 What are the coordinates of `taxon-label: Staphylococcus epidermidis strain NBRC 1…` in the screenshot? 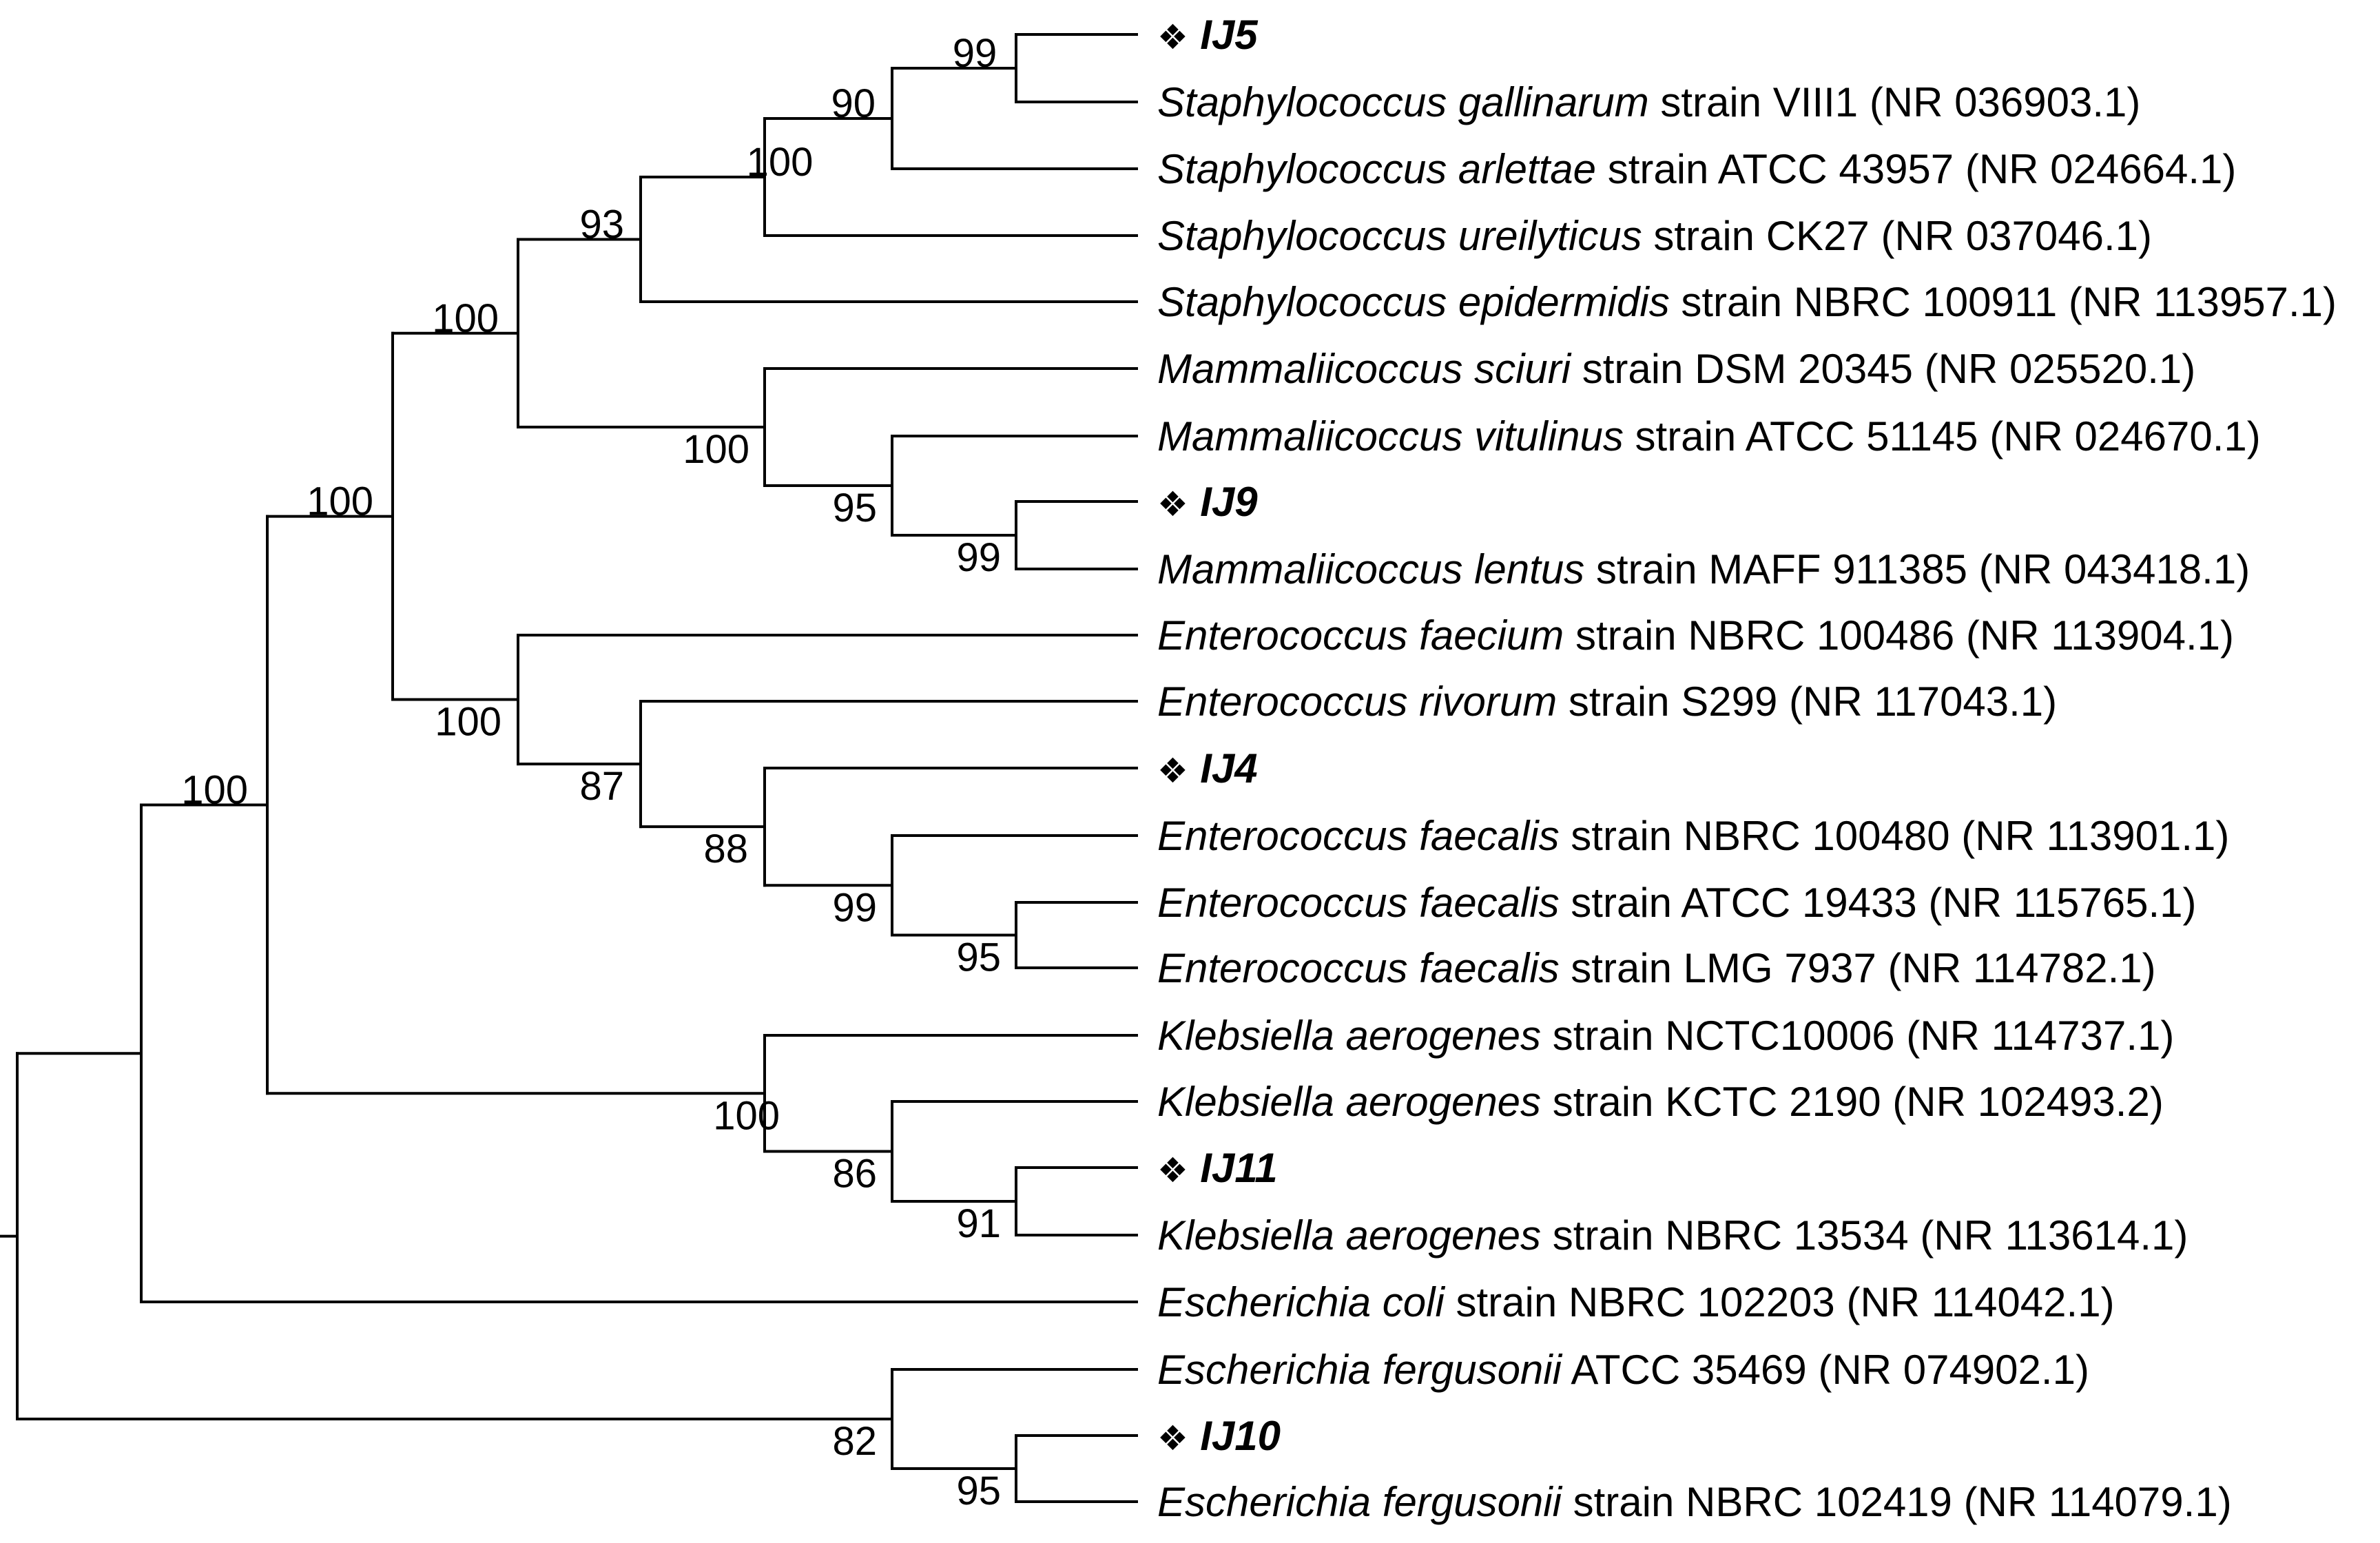 It's located at (1747, 302).